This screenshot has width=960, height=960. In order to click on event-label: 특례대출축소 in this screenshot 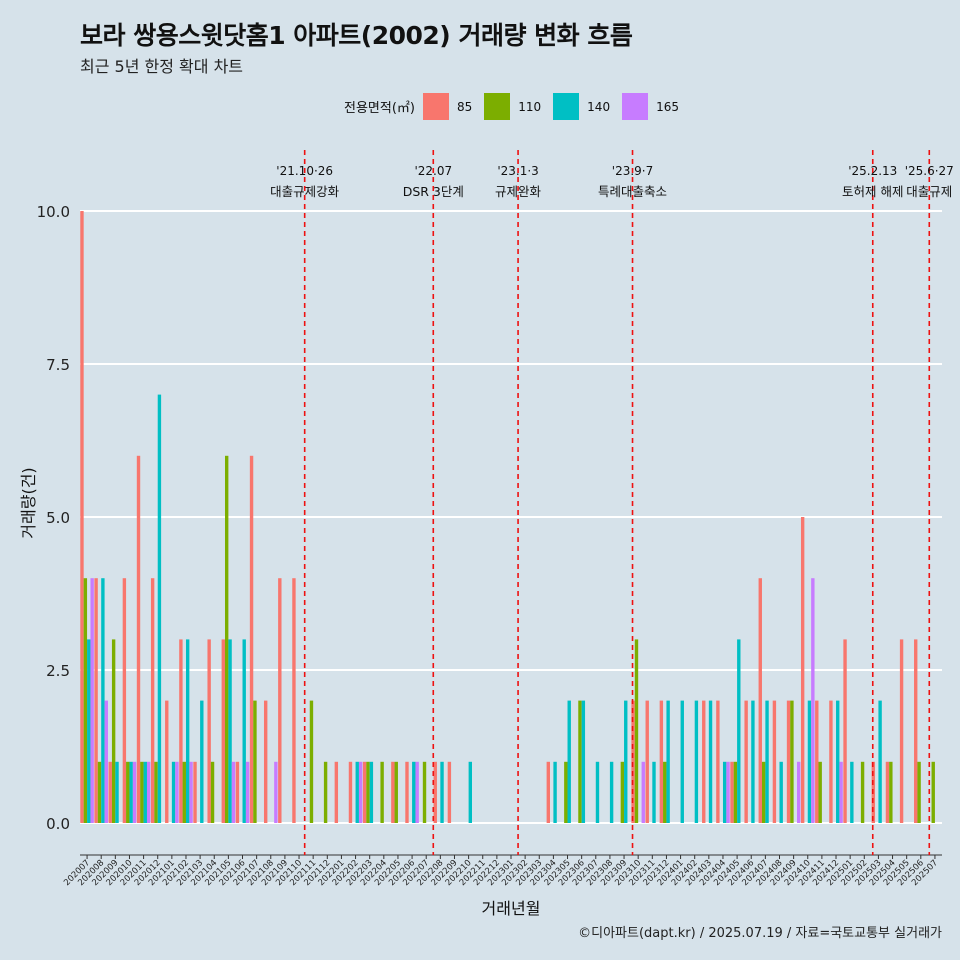, I will do `click(632, 191)`.